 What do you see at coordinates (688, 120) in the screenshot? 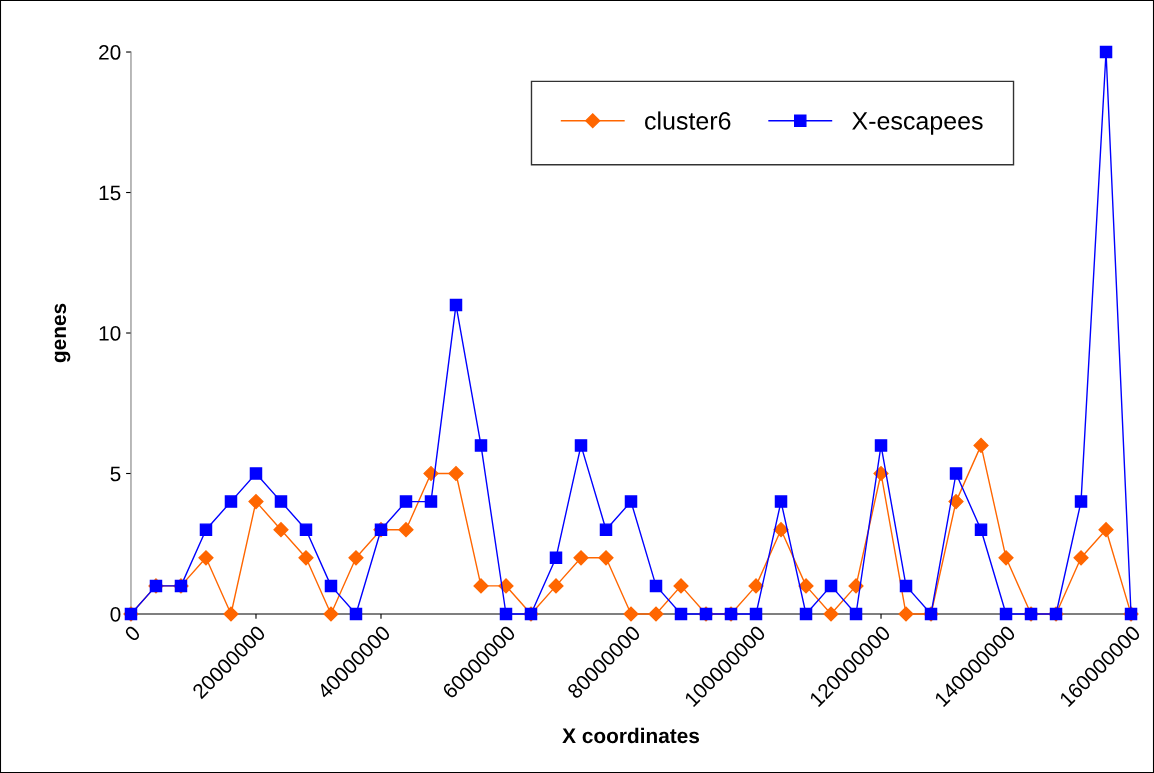
I see `legend-label: cluster6` at bounding box center [688, 120].